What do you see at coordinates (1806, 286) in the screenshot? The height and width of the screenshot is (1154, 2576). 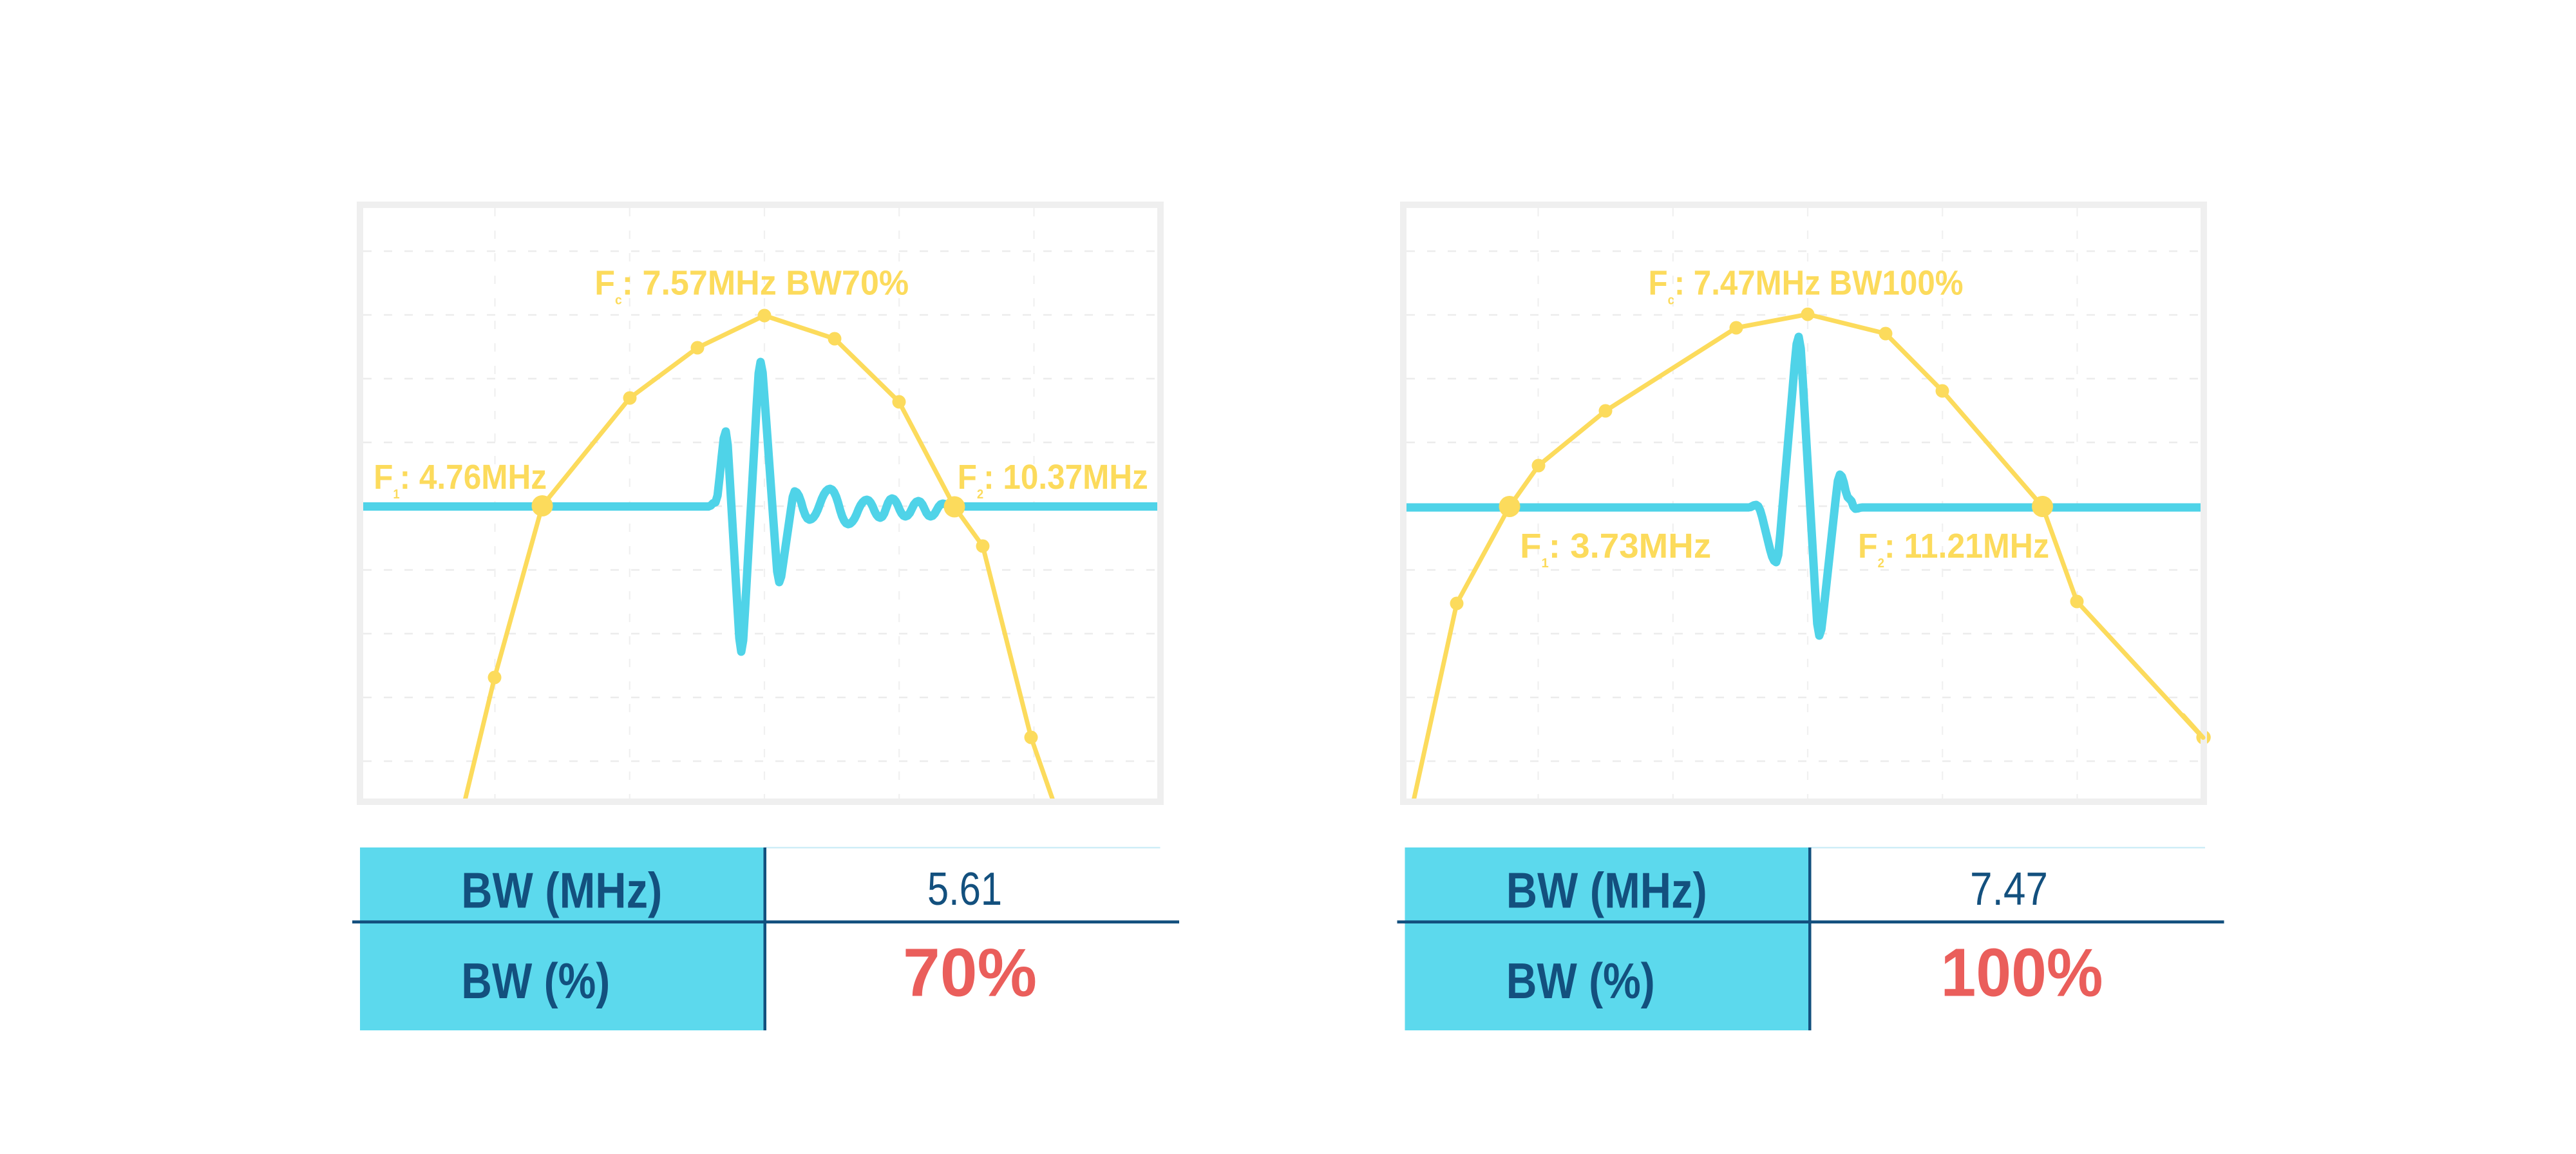 I see `svg-text: Fc: 7.47MHz BW100%` at bounding box center [1806, 286].